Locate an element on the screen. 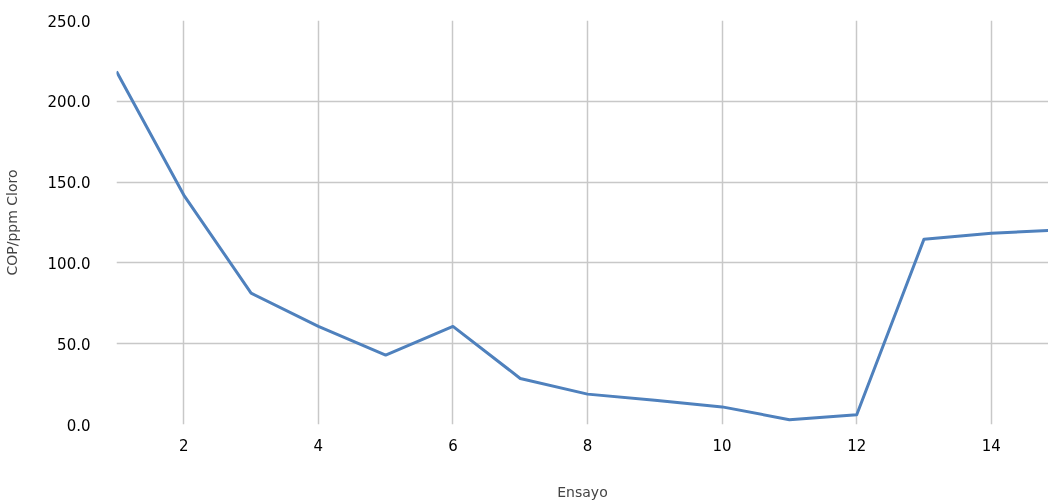 The height and width of the screenshot is (502, 1048). x-tick-label: 8 is located at coordinates (587, 445).